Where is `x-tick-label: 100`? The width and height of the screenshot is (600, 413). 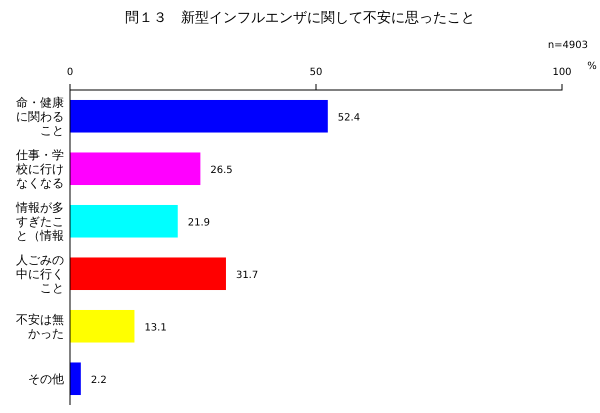 x-tick-label: 100 is located at coordinates (562, 72).